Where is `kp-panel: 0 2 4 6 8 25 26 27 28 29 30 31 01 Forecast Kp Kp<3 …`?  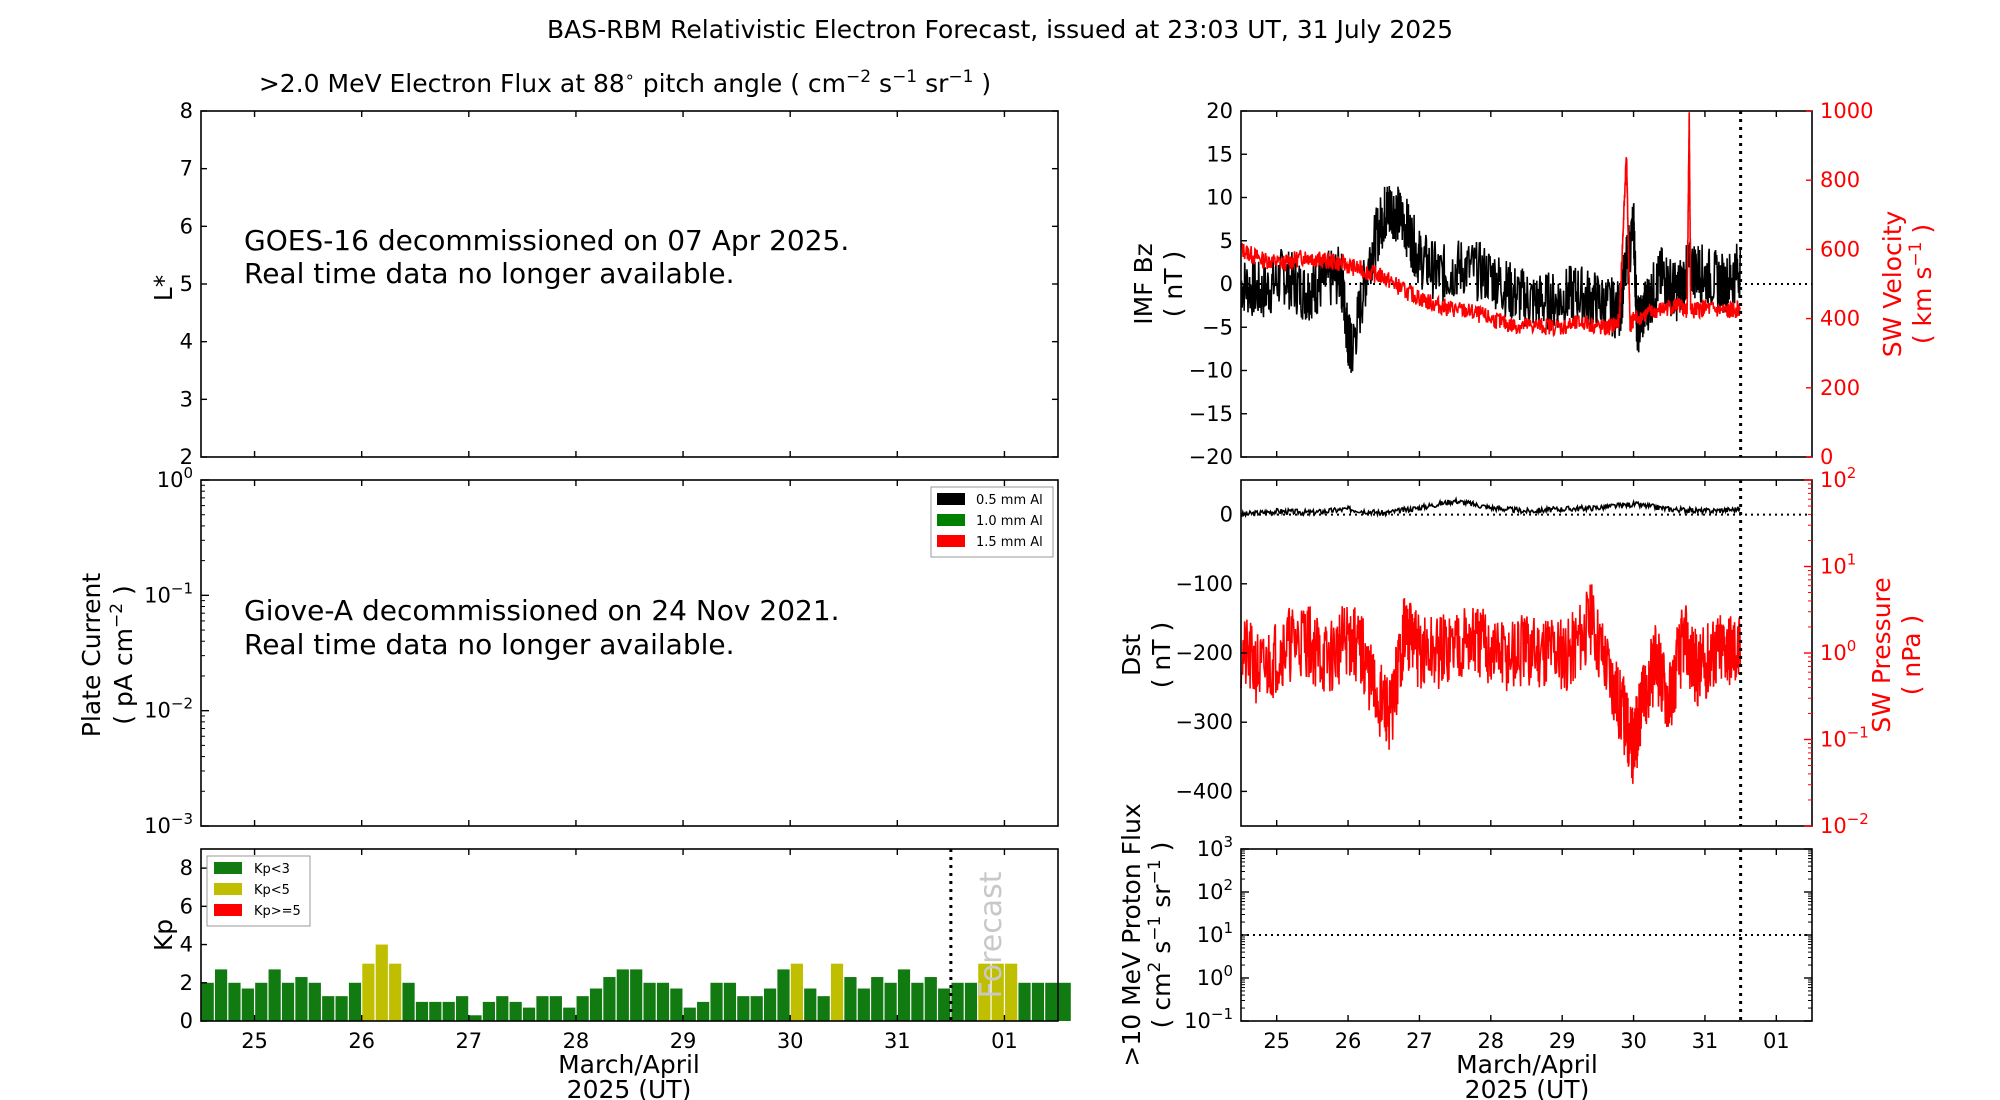
kp-panel: 0 2 4 6 8 25 26 27 28 29 30 31 01 Forecast Kp Kp<3 … is located at coordinates (610, 950).